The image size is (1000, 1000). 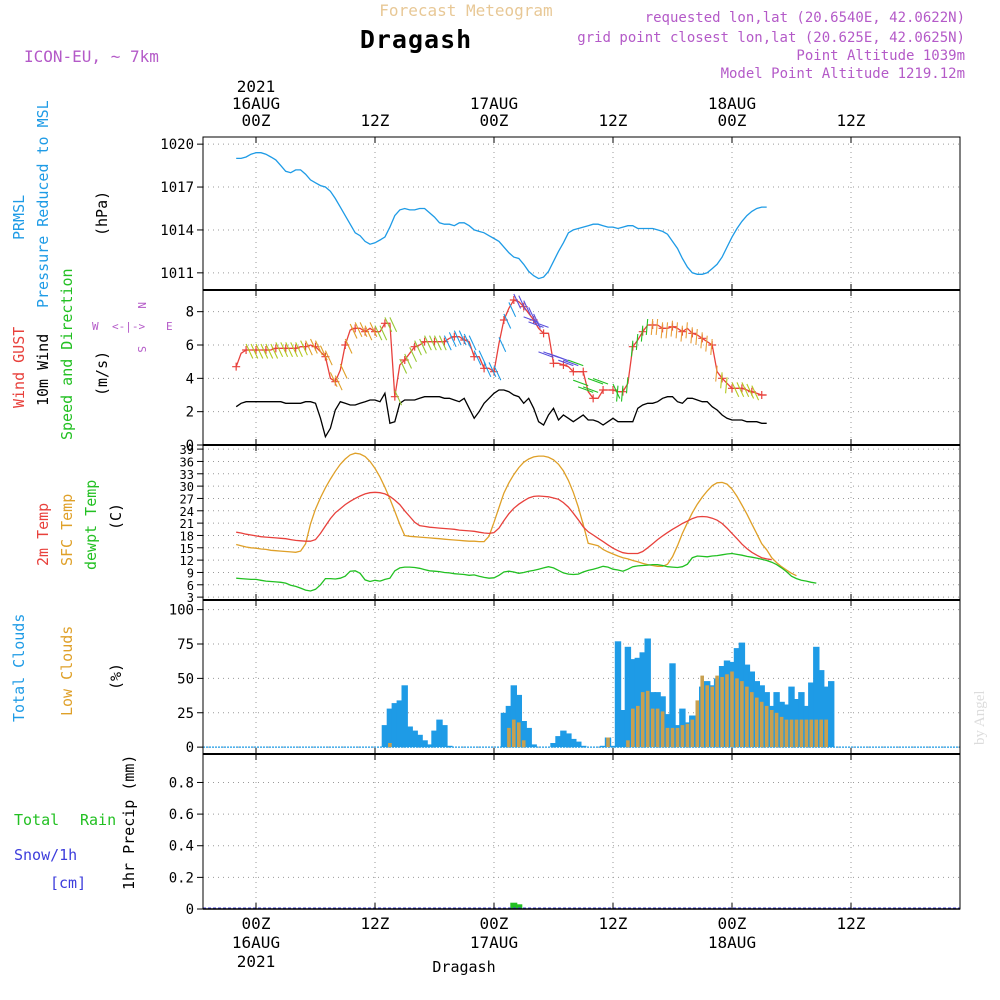 I want to click on y-tick-label: 2, so click(x=190, y=413).